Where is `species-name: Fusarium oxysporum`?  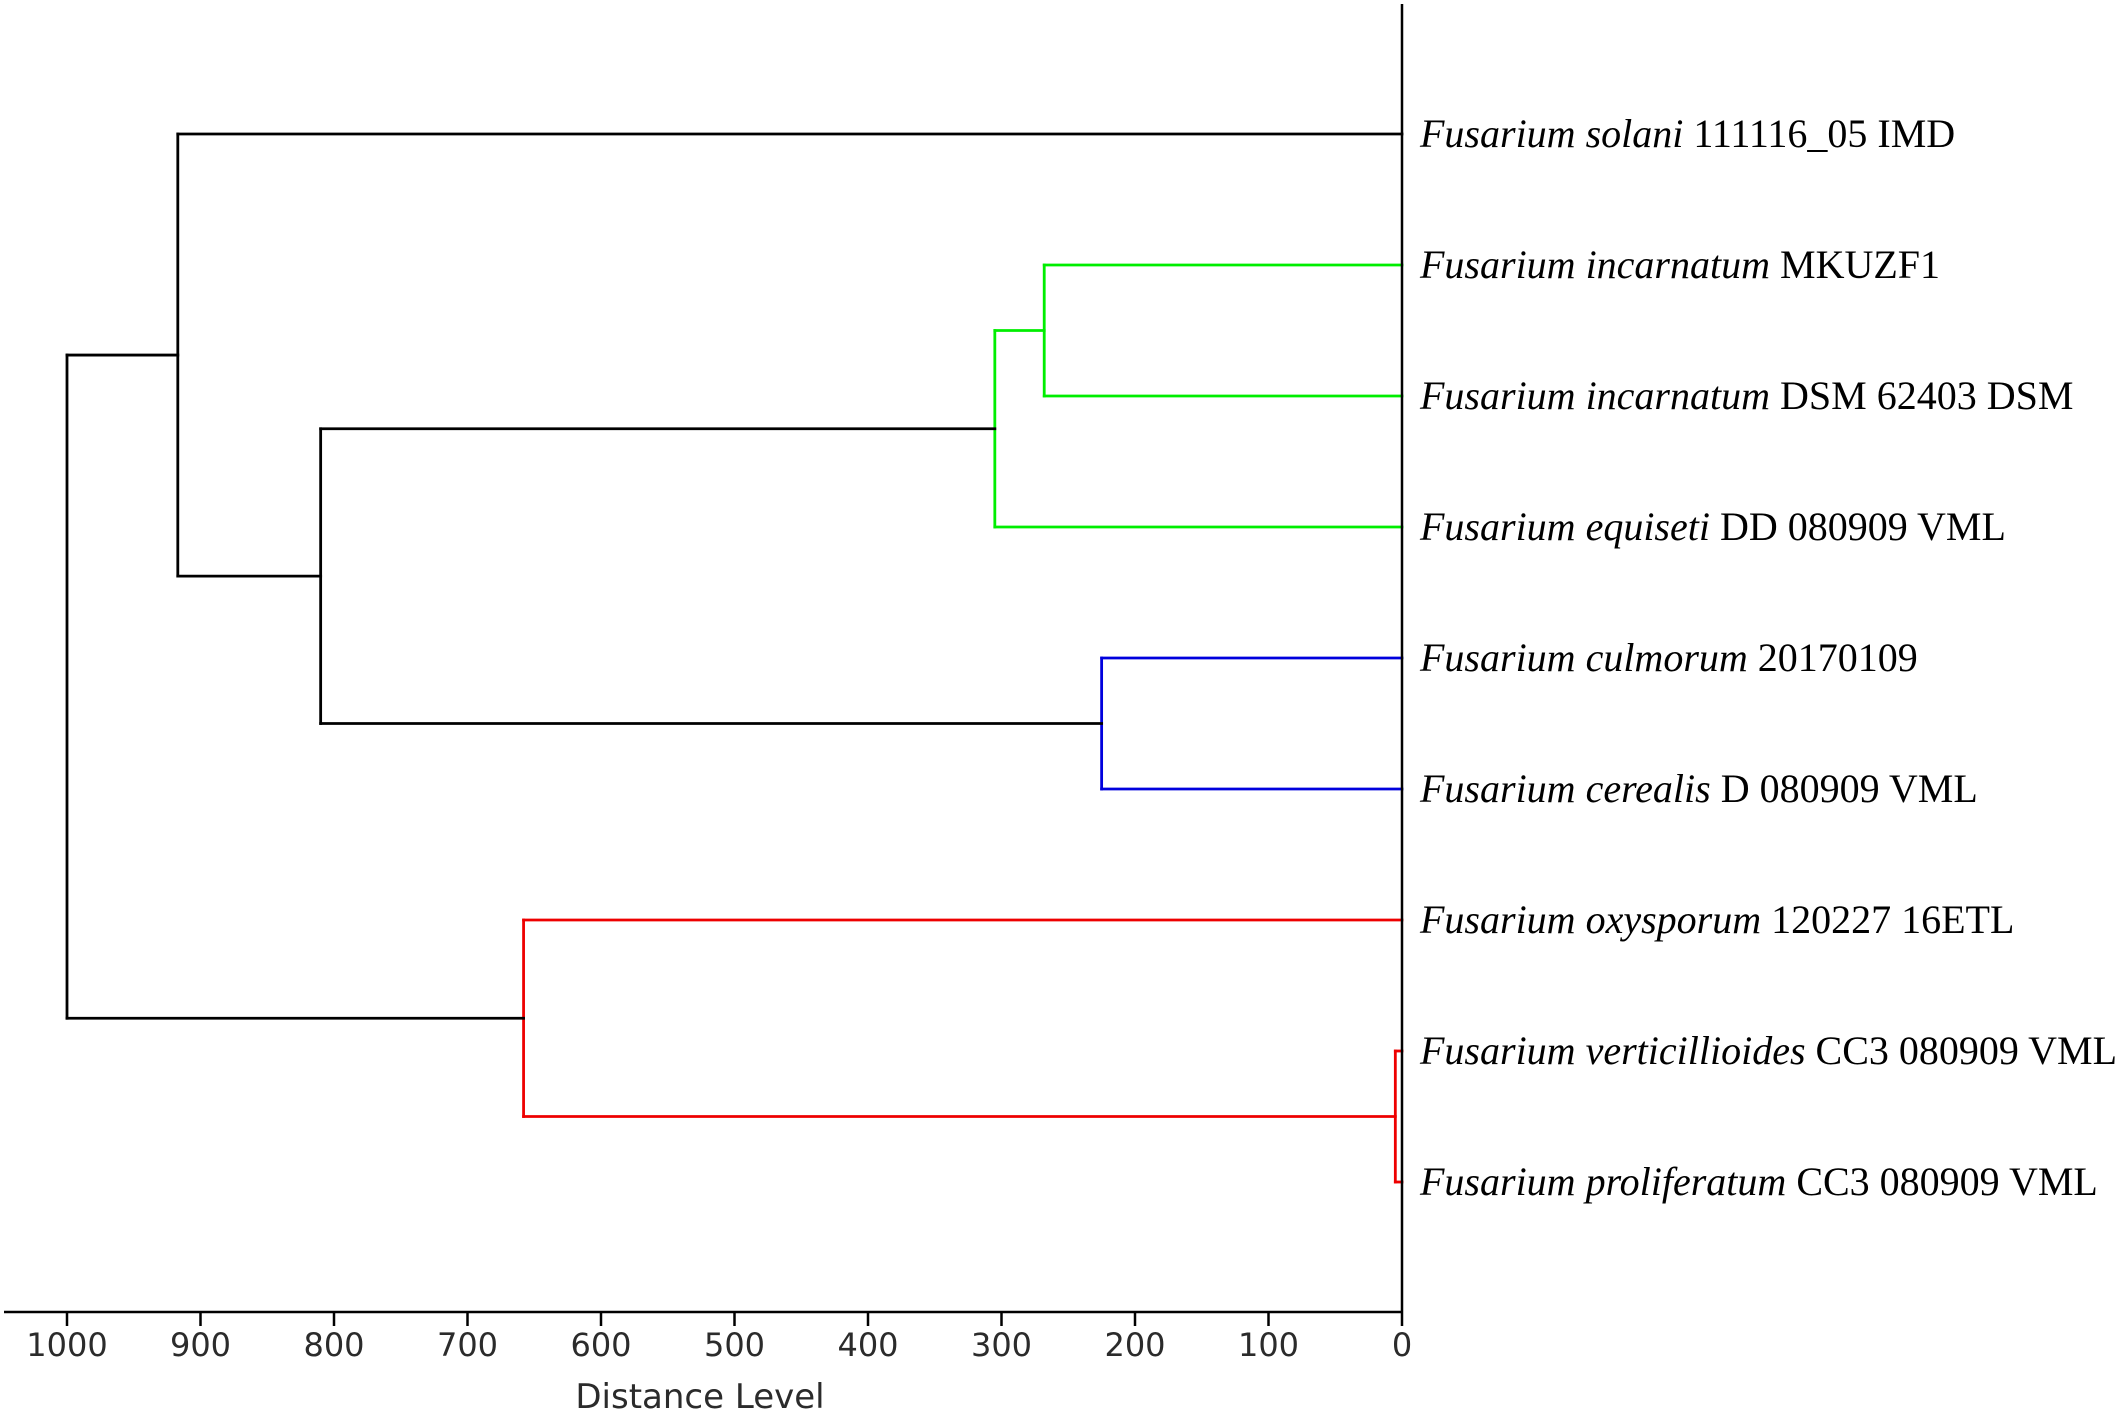
species-name: Fusarium oxysporum is located at coordinates (1590, 919).